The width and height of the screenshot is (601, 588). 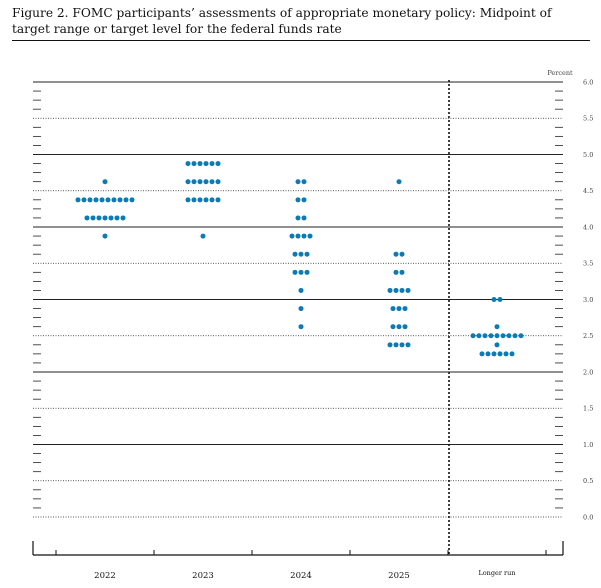 What do you see at coordinates (588, 155) in the screenshot?
I see `y-tick-label: 5.0` at bounding box center [588, 155].